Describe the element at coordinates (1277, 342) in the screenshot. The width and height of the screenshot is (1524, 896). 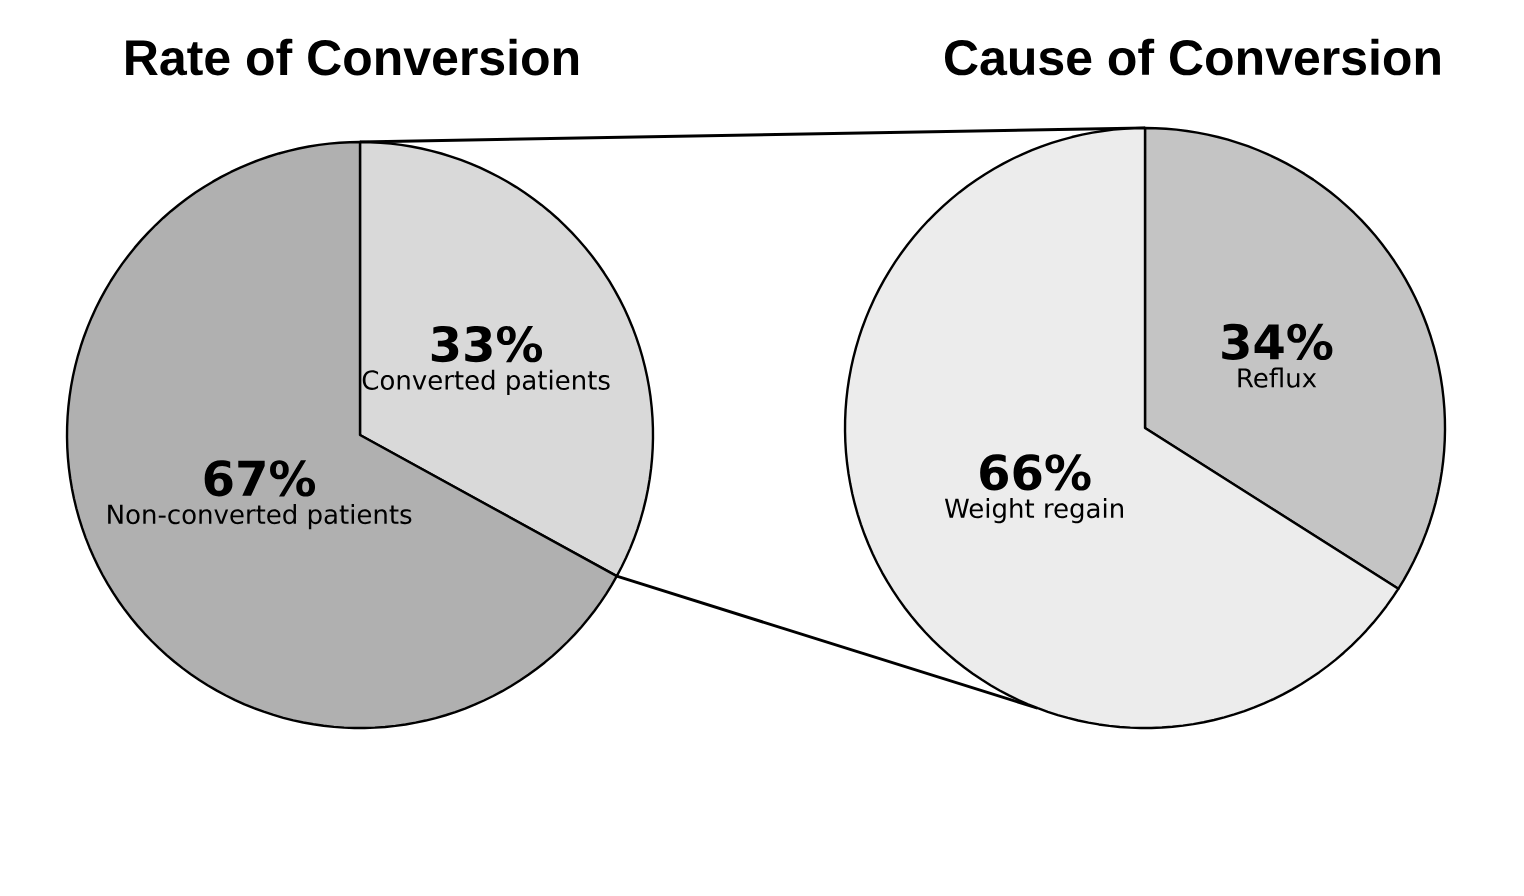
I see `data-label: 34%` at that location.